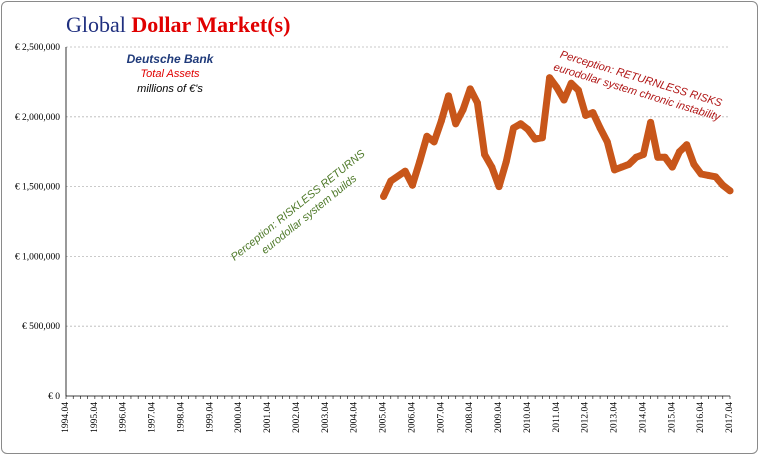 Image resolution: width=769 pixels, height=461 pixels. Describe the element at coordinates (170, 59) in the screenshot. I see `bank-label: Deutsche Bank` at that location.